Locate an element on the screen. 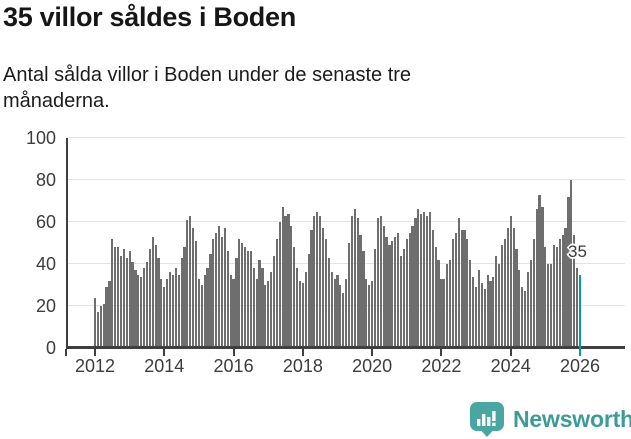 Image resolution: width=631 pixels, height=439 pixels. x-tick-label: 2018 is located at coordinates (302, 366).